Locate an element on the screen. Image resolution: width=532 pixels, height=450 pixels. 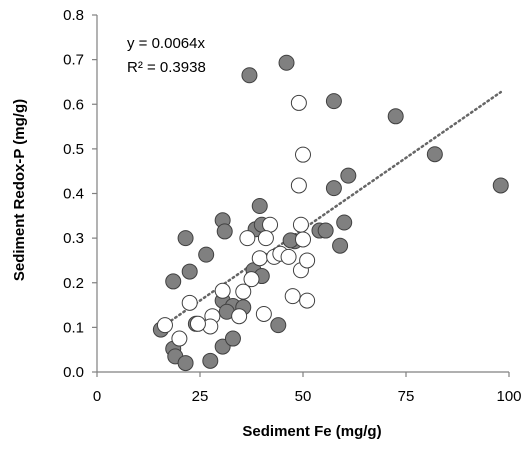
y-tick-label: 0.5 is located at coordinates (73, 149).